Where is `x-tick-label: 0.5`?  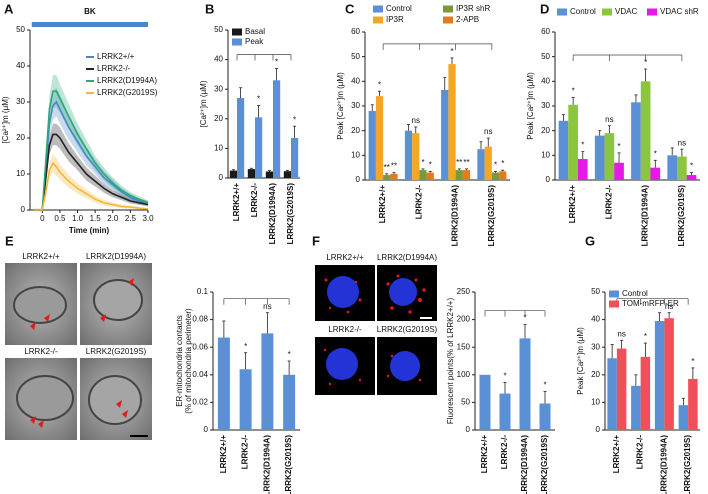
x-tick-label: 0.5 is located at coordinates (60, 218).